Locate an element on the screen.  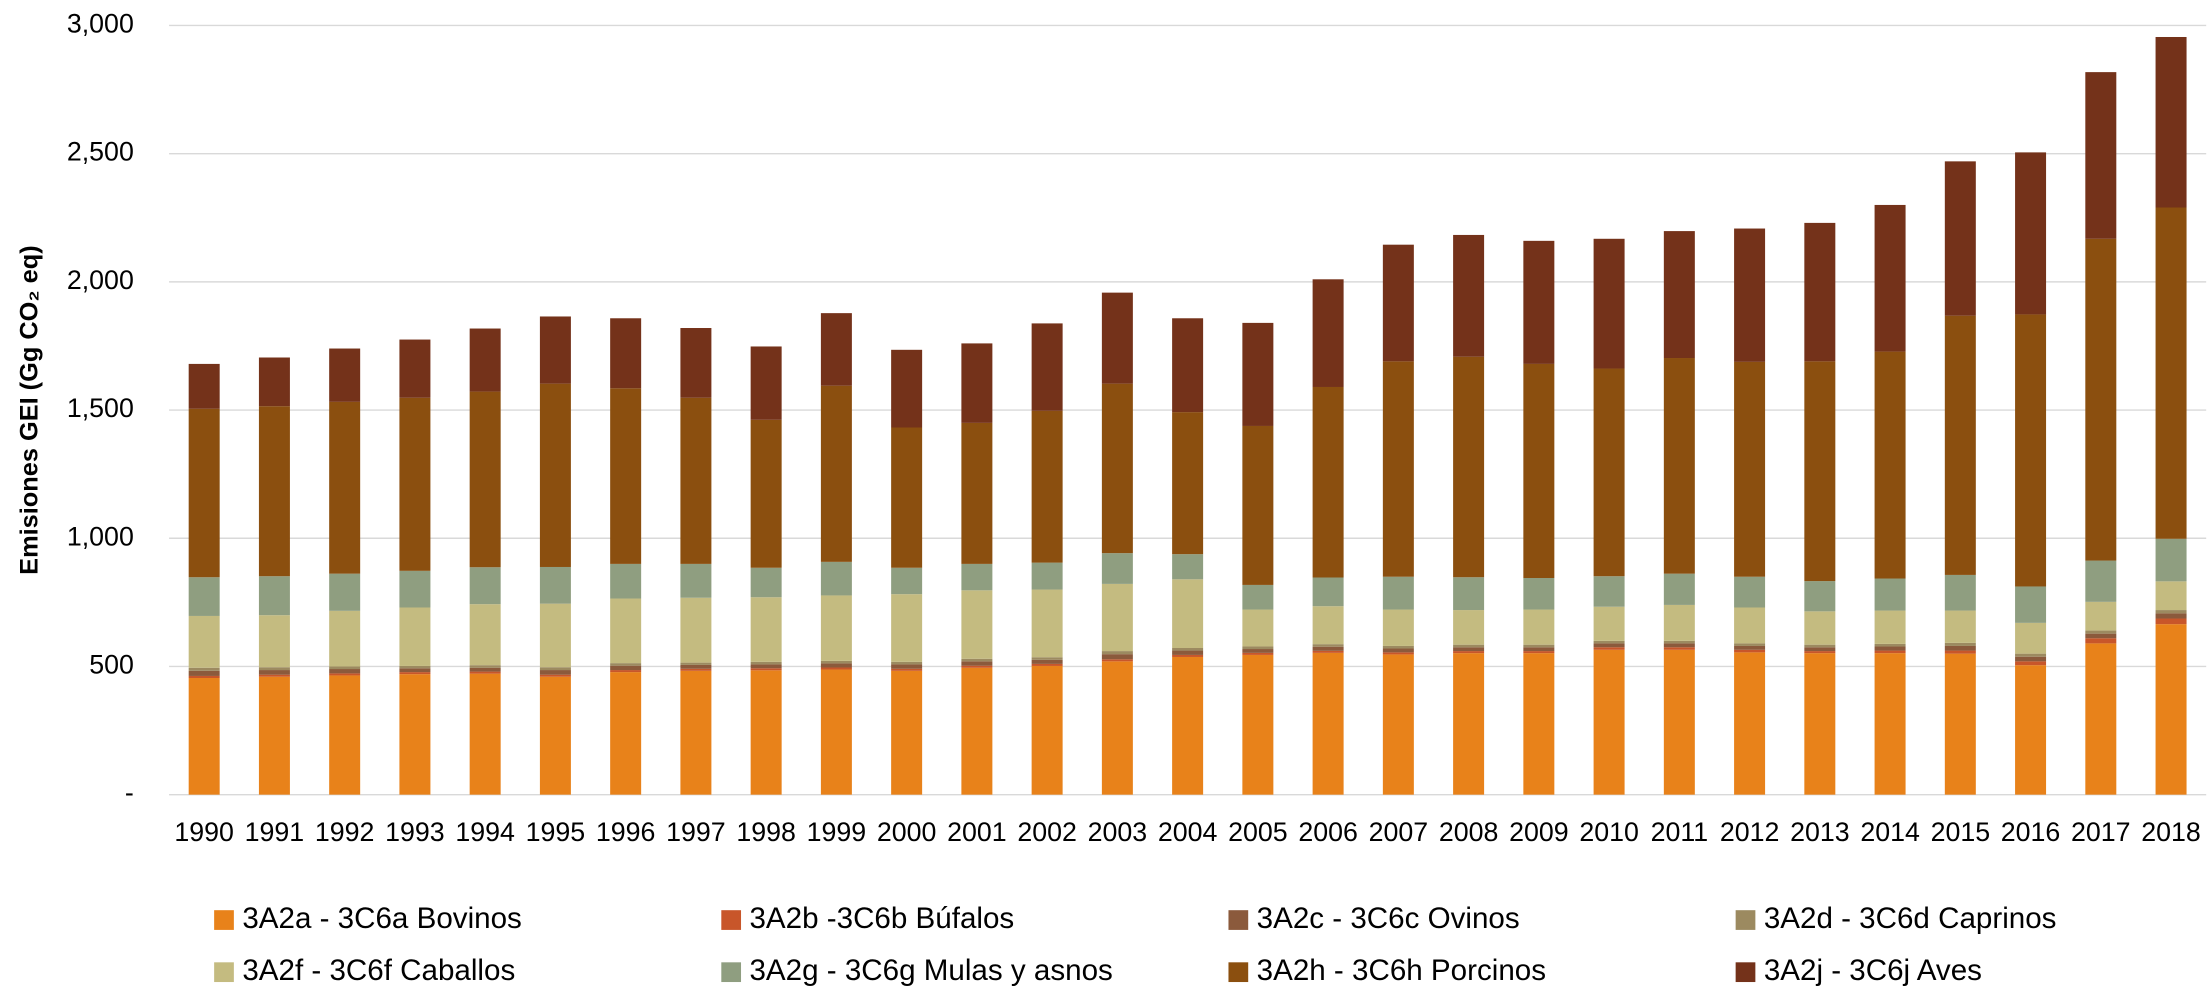
x-tick-label: 2002 is located at coordinates (1047, 832).